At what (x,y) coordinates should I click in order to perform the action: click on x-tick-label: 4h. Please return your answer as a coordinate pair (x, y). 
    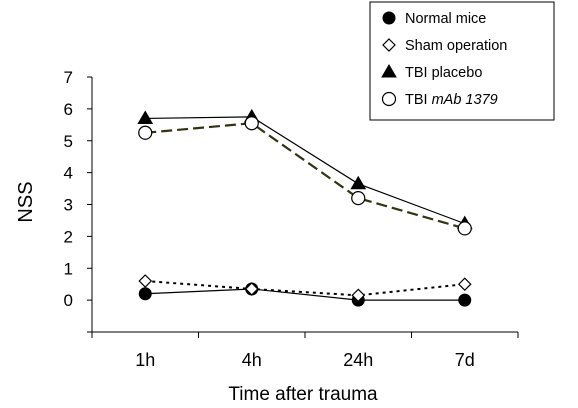
    Looking at the image, I should click on (252, 360).